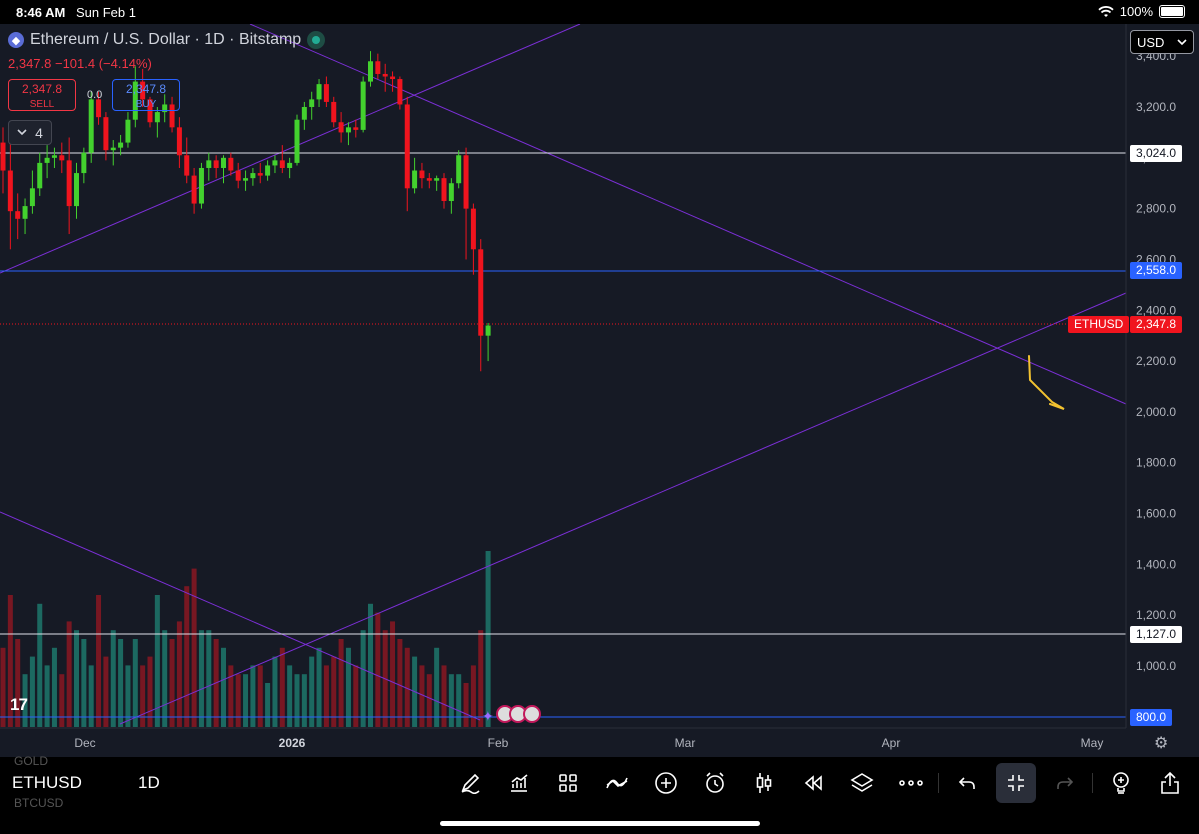 The height and width of the screenshot is (834, 1199). Describe the element at coordinates (1156, 514) in the screenshot. I see `price-tick-label: 1,600.0` at that location.